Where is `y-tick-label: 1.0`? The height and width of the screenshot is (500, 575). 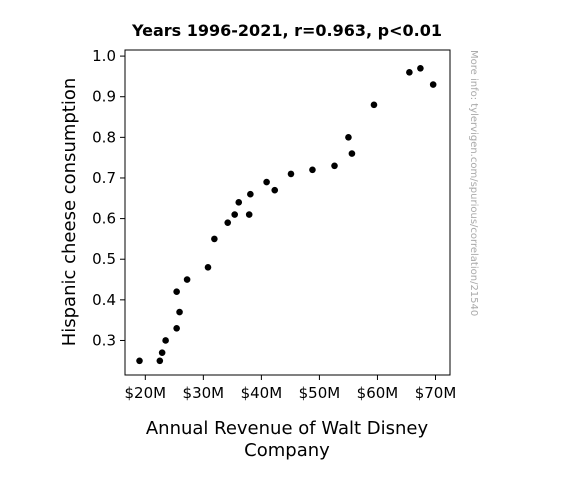
y-tick-label: 1.0 is located at coordinates (104, 56).